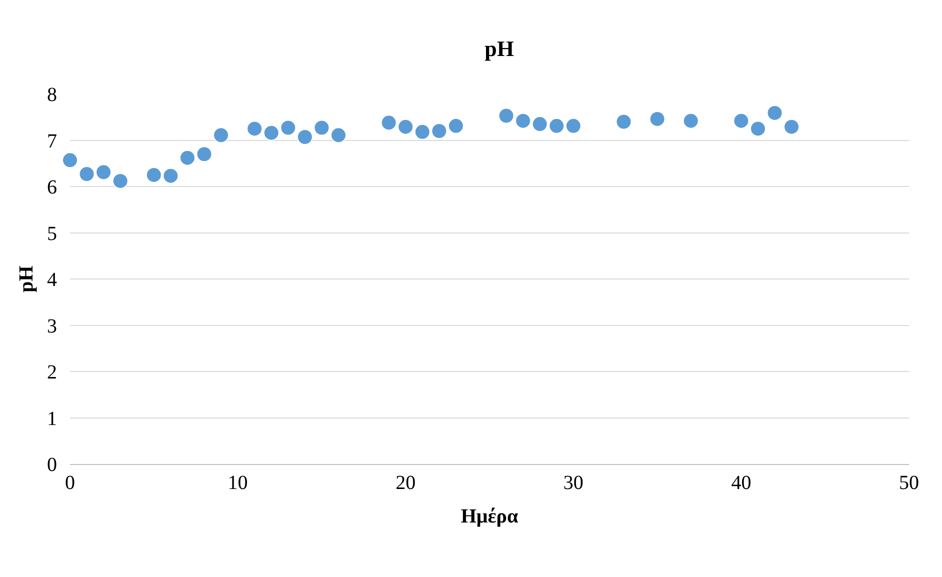 The height and width of the screenshot is (577, 942). I want to click on x-tick-label: 50, so click(909, 483).